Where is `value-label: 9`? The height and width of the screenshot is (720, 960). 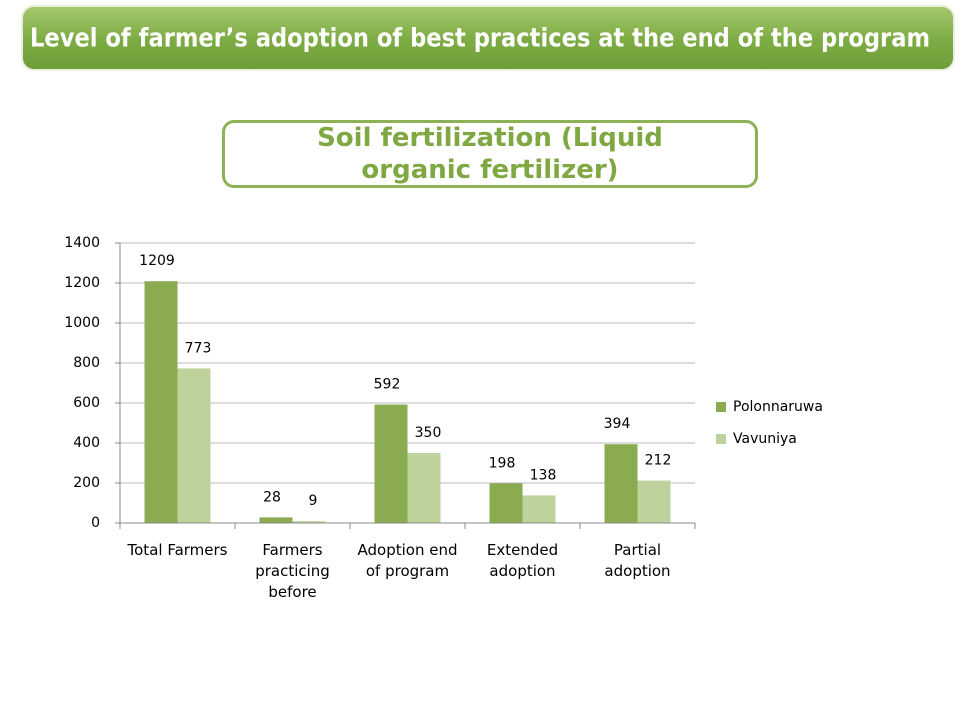
value-label: 9 is located at coordinates (313, 501).